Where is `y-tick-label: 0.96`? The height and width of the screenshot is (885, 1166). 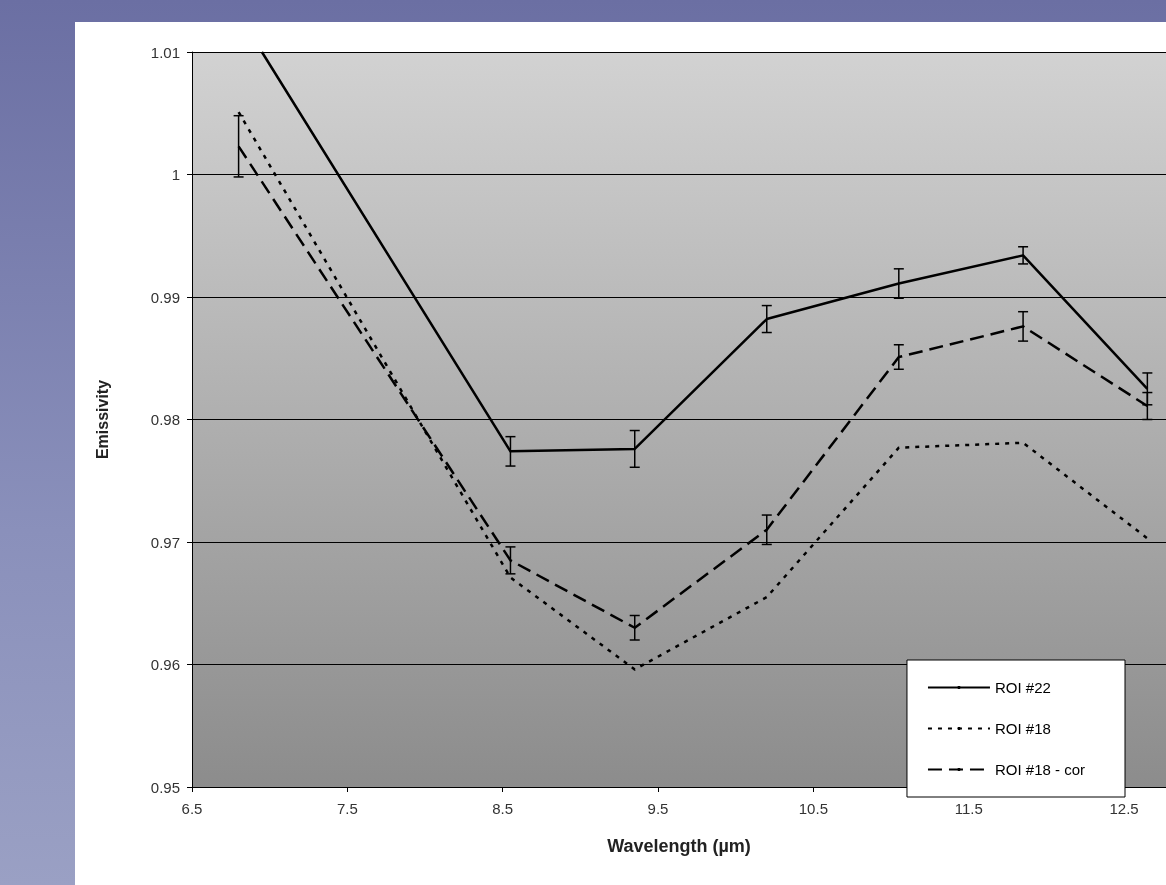
y-tick-label: 0.96 is located at coordinates (165, 664).